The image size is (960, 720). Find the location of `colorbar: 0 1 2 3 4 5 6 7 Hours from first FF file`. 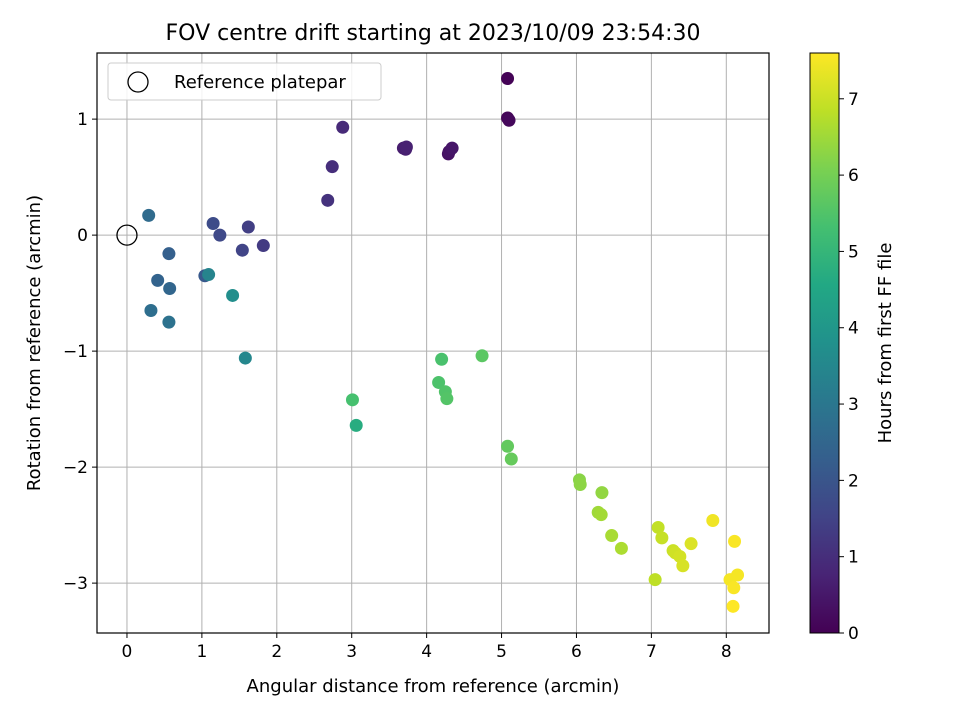

colorbar: 0 1 2 3 4 5 6 7 Hours from first FF file is located at coordinates (852, 348).